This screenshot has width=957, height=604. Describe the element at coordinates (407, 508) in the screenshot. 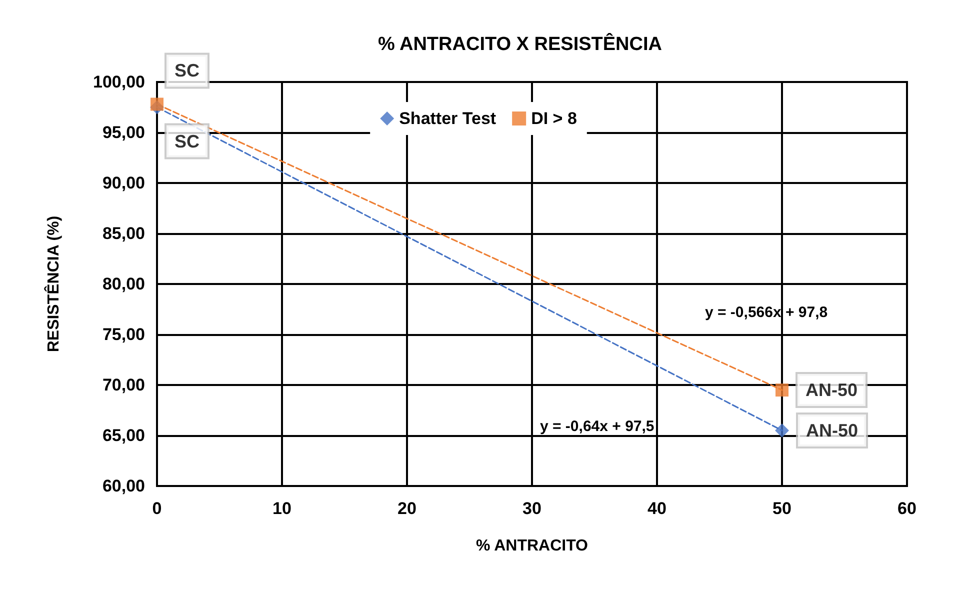

I see `x-tick-label: 20` at that location.